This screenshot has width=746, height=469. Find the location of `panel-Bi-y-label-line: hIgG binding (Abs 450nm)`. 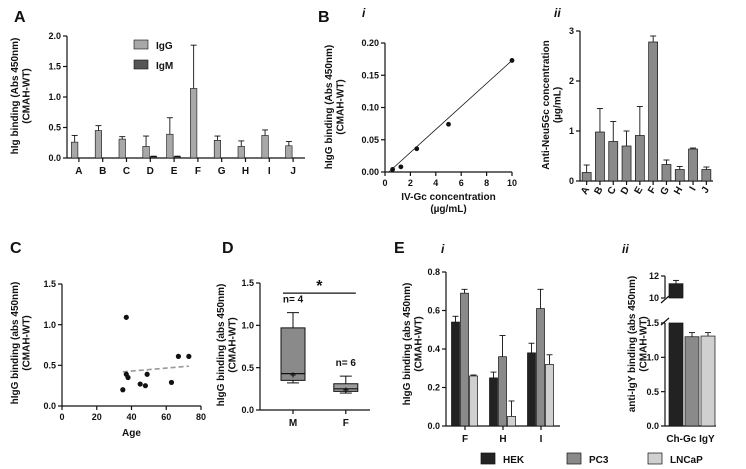

panel-Bi-y-label-line: hIgG binding (Abs 450nm) is located at coordinates (329, 107).